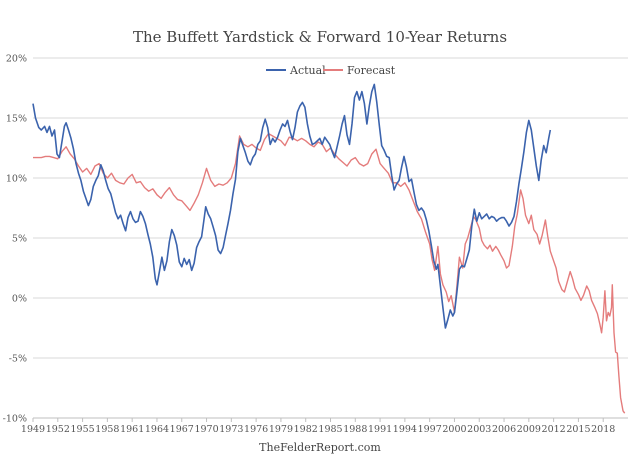 This screenshot has width=640, height=459. What do you see at coordinates (330, 429) in the screenshot?
I see `x-tick-label: 1985` at bounding box center [330, 429].